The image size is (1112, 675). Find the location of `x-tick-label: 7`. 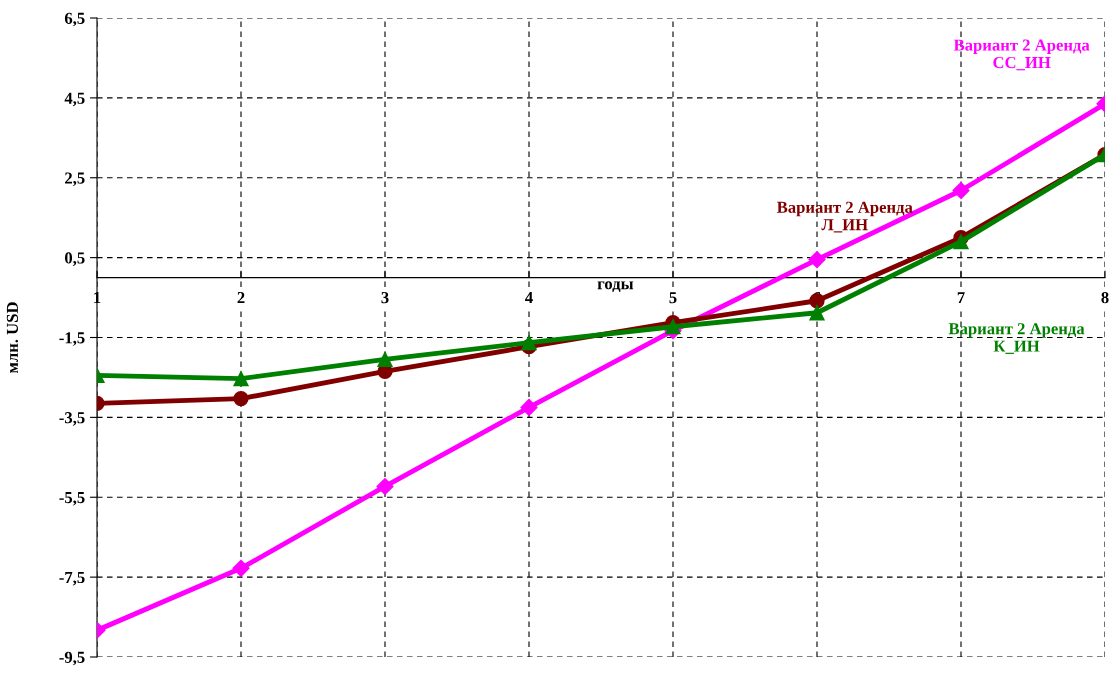

x-tick-label: 7 is located at coordinates (961, 298).